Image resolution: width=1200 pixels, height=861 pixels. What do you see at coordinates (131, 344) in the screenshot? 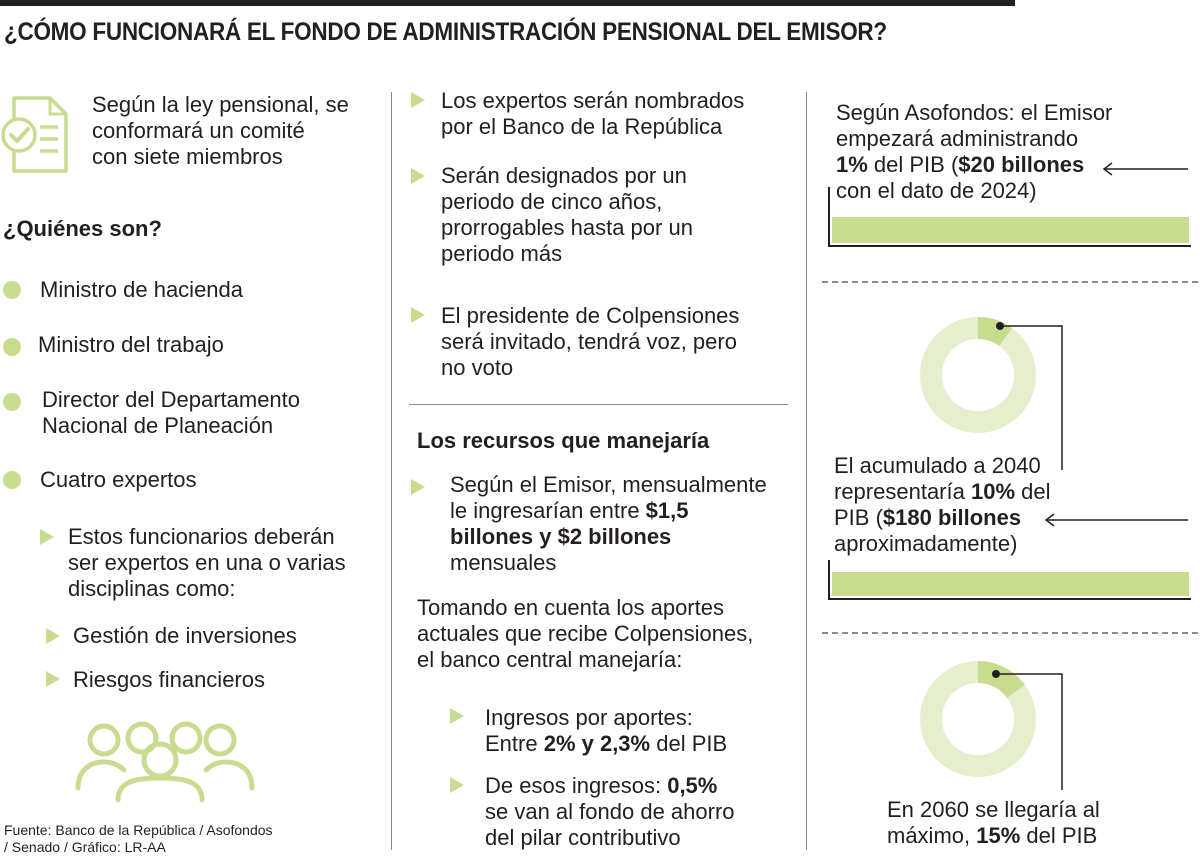
I see `member-item: Ministro del trabajo` at bounding box center [131, 344].